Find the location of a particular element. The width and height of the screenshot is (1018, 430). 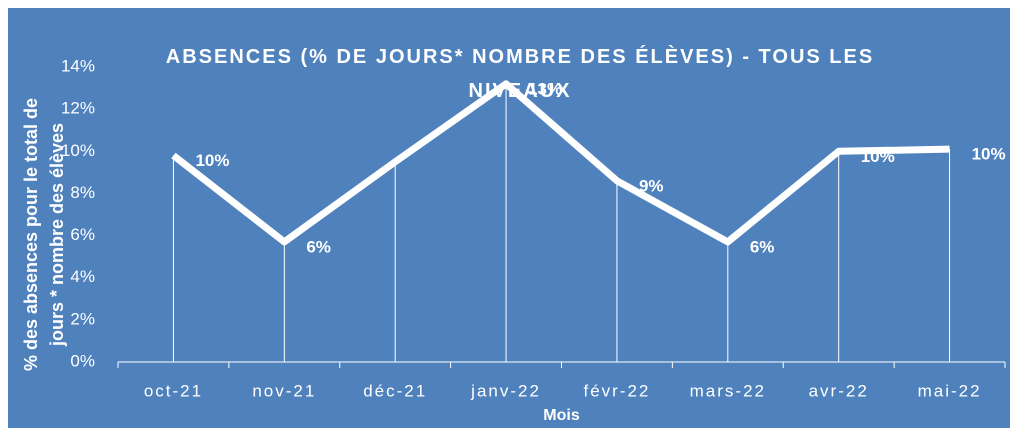

data-label: 13% is located at coordinates (545, 88).